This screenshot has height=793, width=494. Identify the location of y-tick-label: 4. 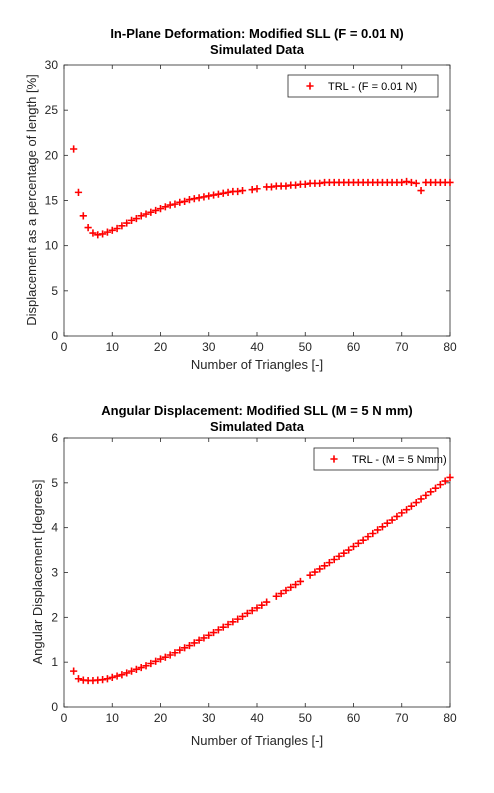
(54, 528).